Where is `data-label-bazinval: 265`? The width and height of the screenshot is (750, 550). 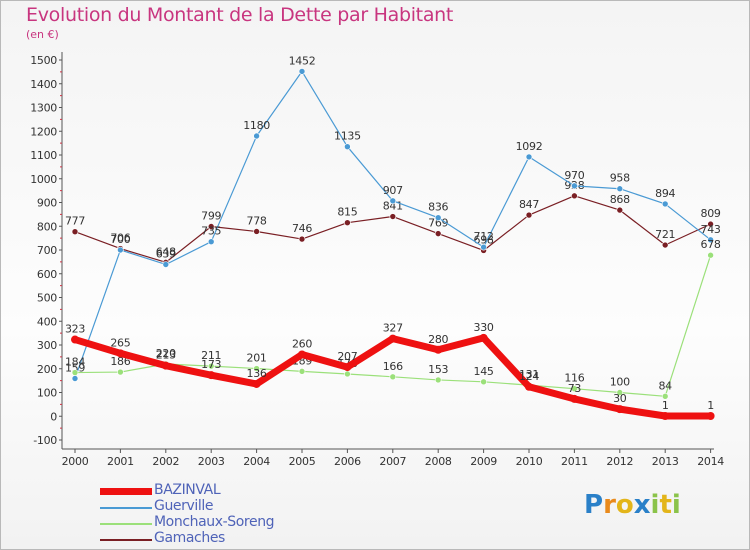 data-label-bazinval: 265 is located at coordinates (120, 342).